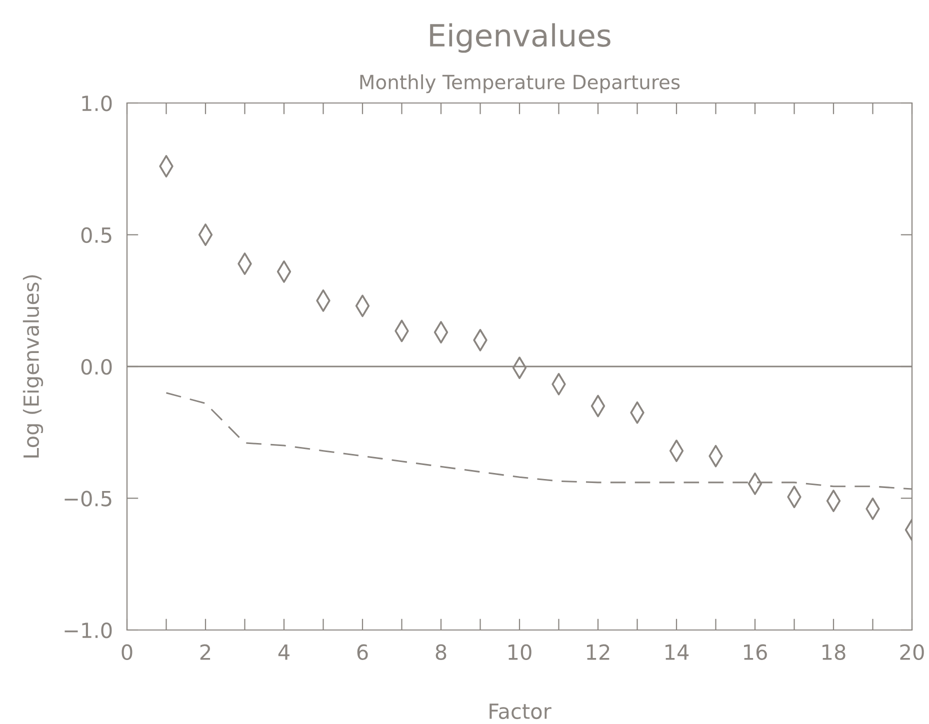 Image resolution: width=929 pixels, height=724 pixels. I want to click on y-tick-label: −1.0, so click(88, 630).